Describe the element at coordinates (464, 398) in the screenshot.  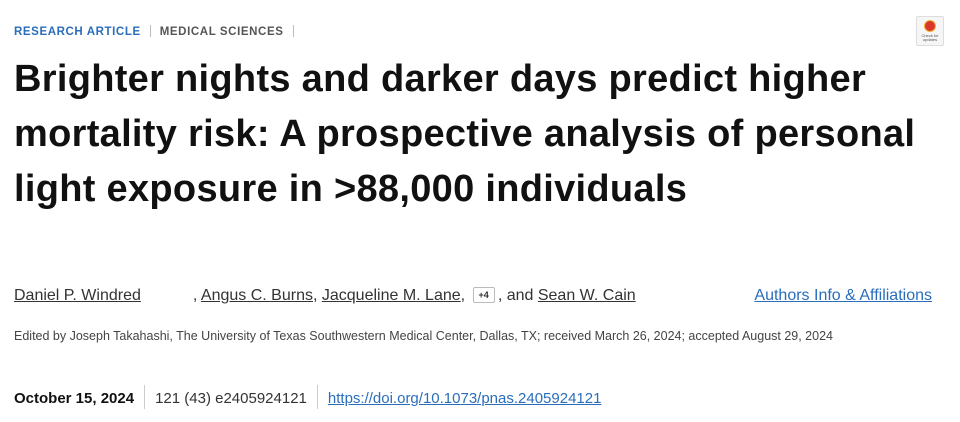
I see `doi-link: https://doi.org/10.1073/pnas.2405924121` at that location.